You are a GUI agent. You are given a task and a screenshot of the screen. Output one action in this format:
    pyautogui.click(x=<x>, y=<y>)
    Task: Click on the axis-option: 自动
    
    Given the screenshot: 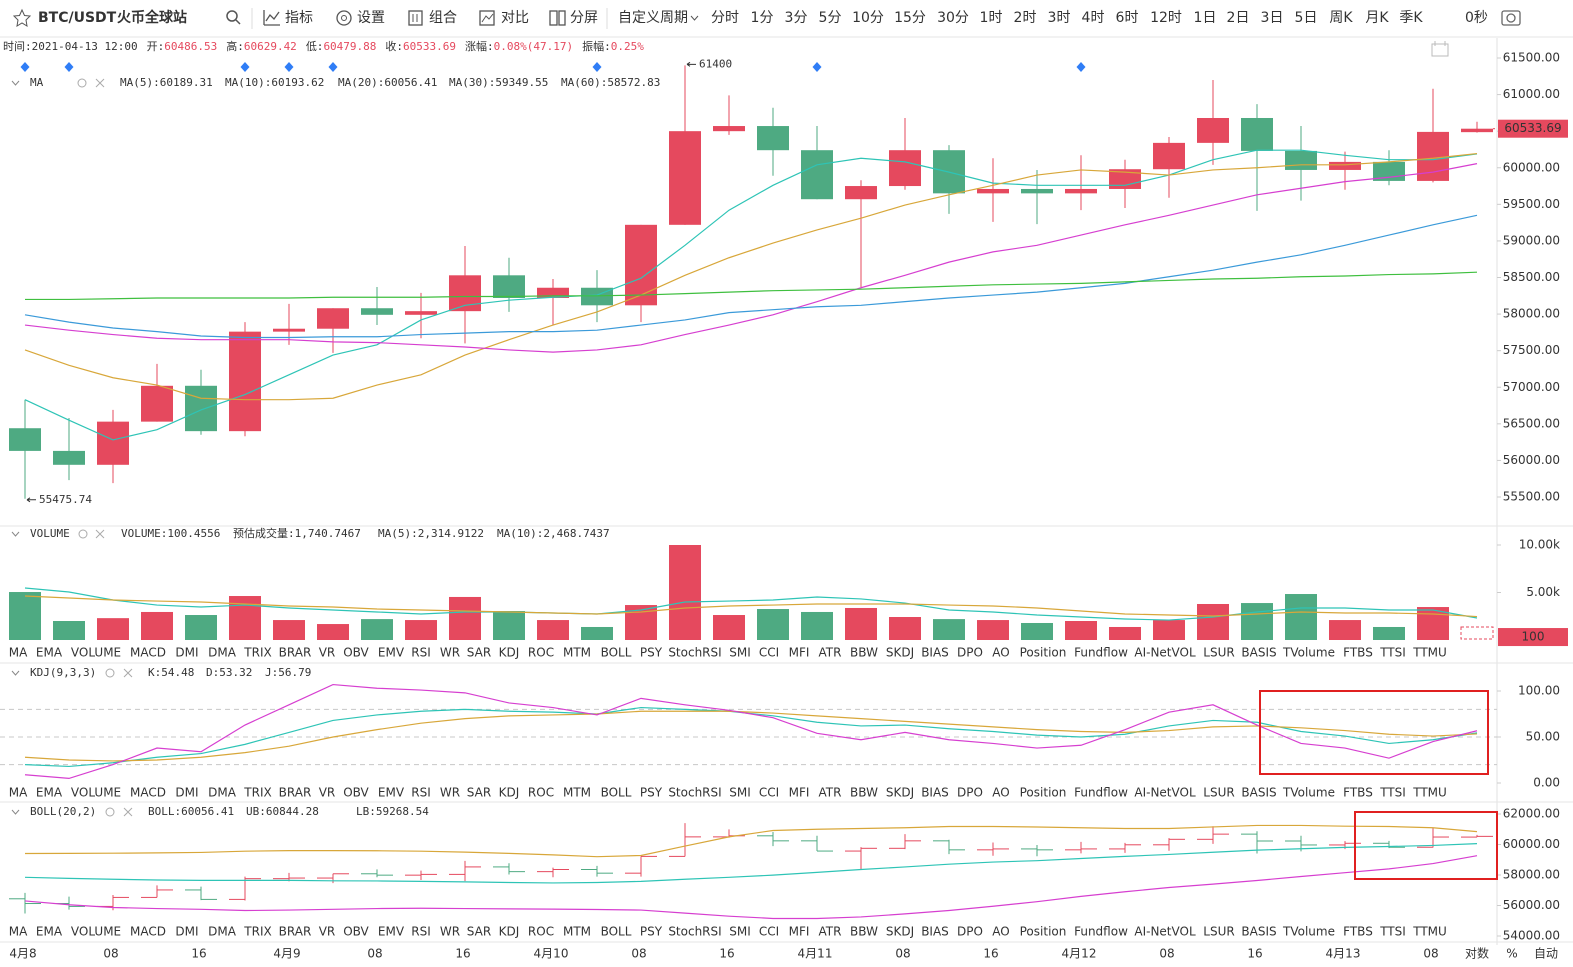 What is the action you would take?
    pyautogui.click(x=1546, y=954)
    